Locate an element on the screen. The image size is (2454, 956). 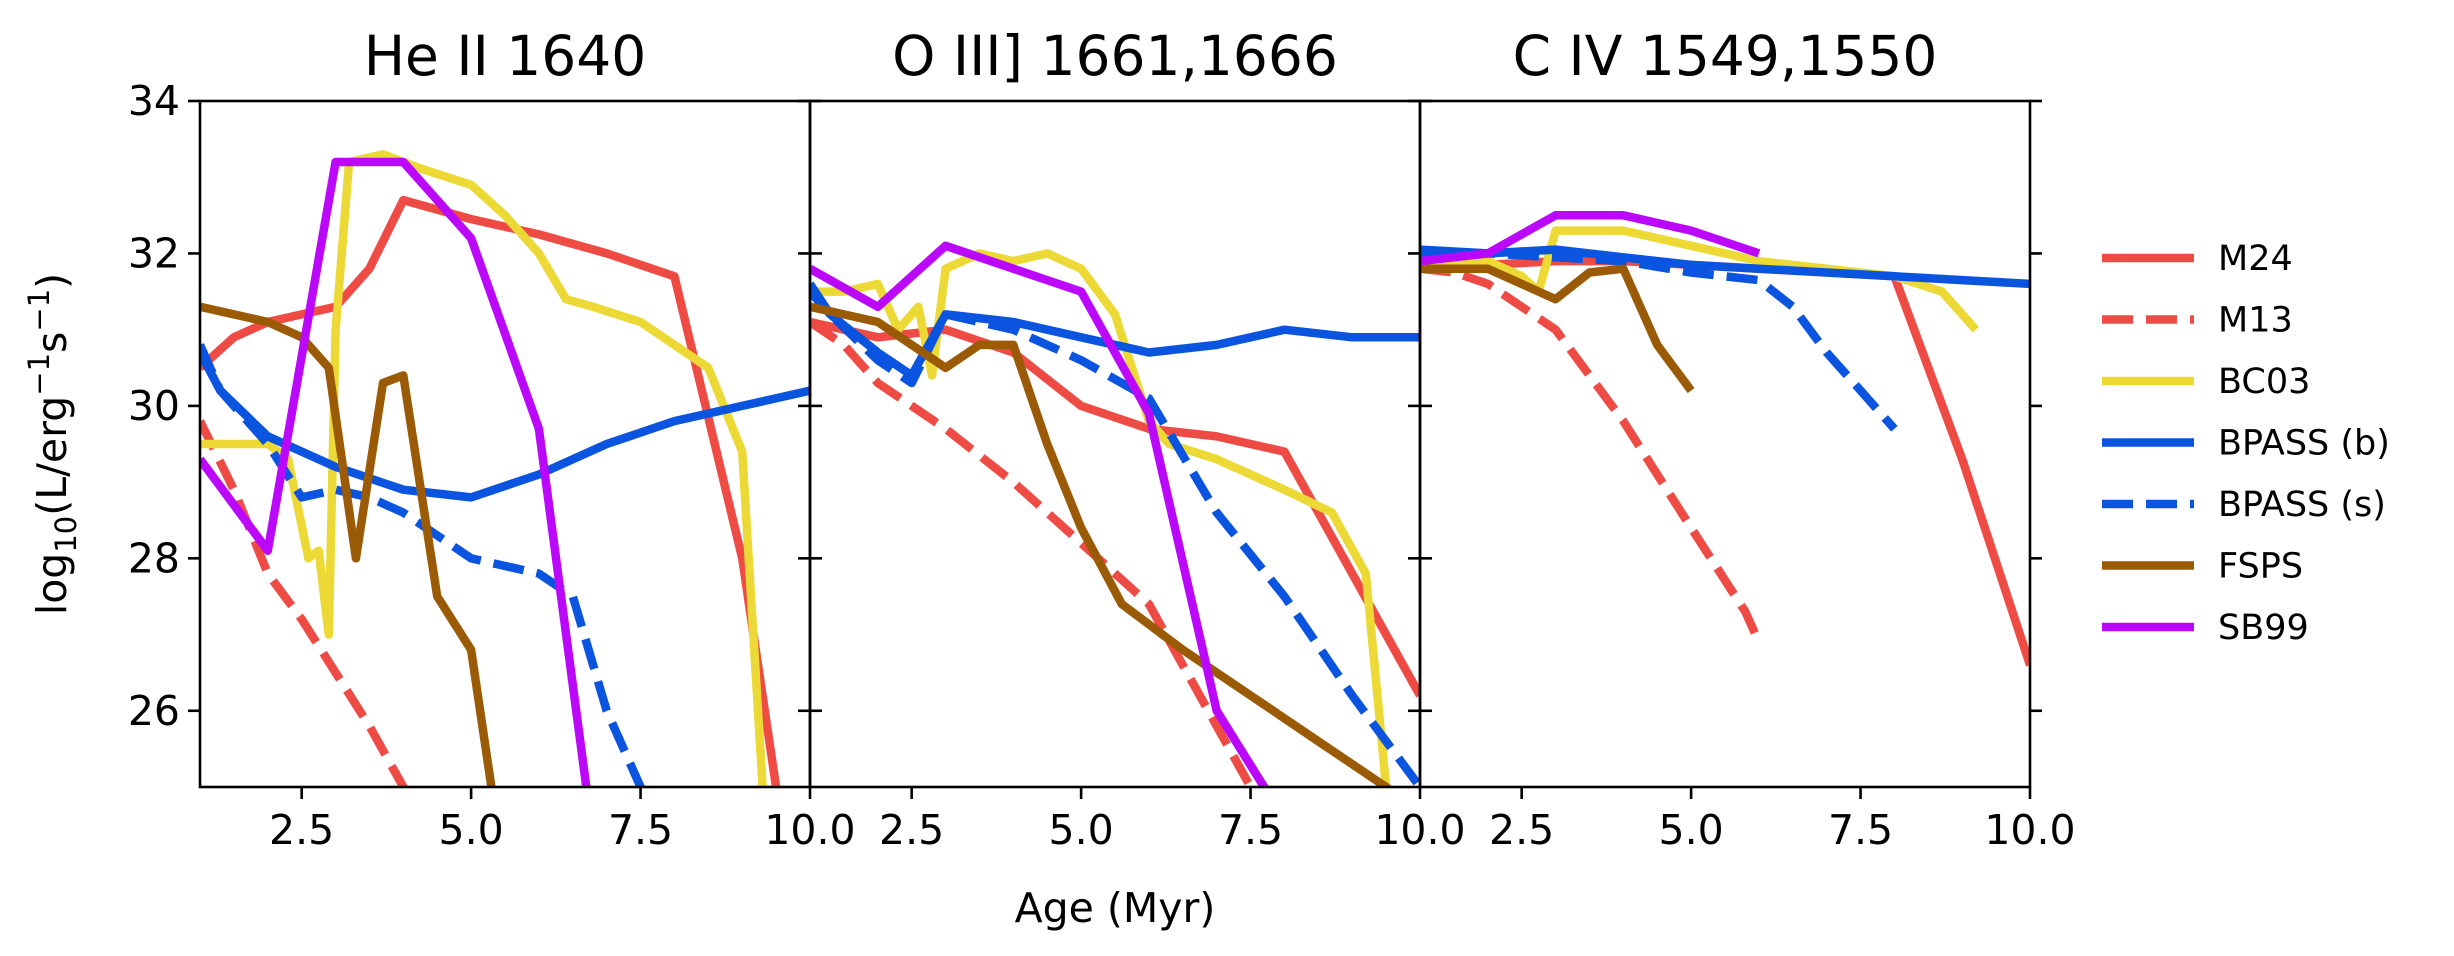
y-tick-label: 28 is located at coordinates (154, 558).